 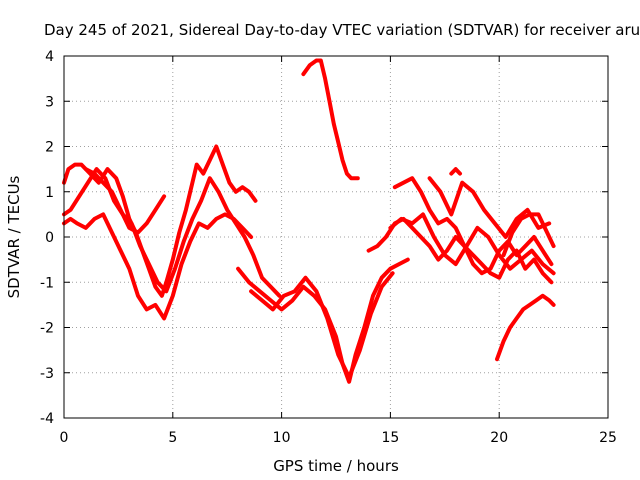 I want to click on series-track-n, so click(x=455, y=171).